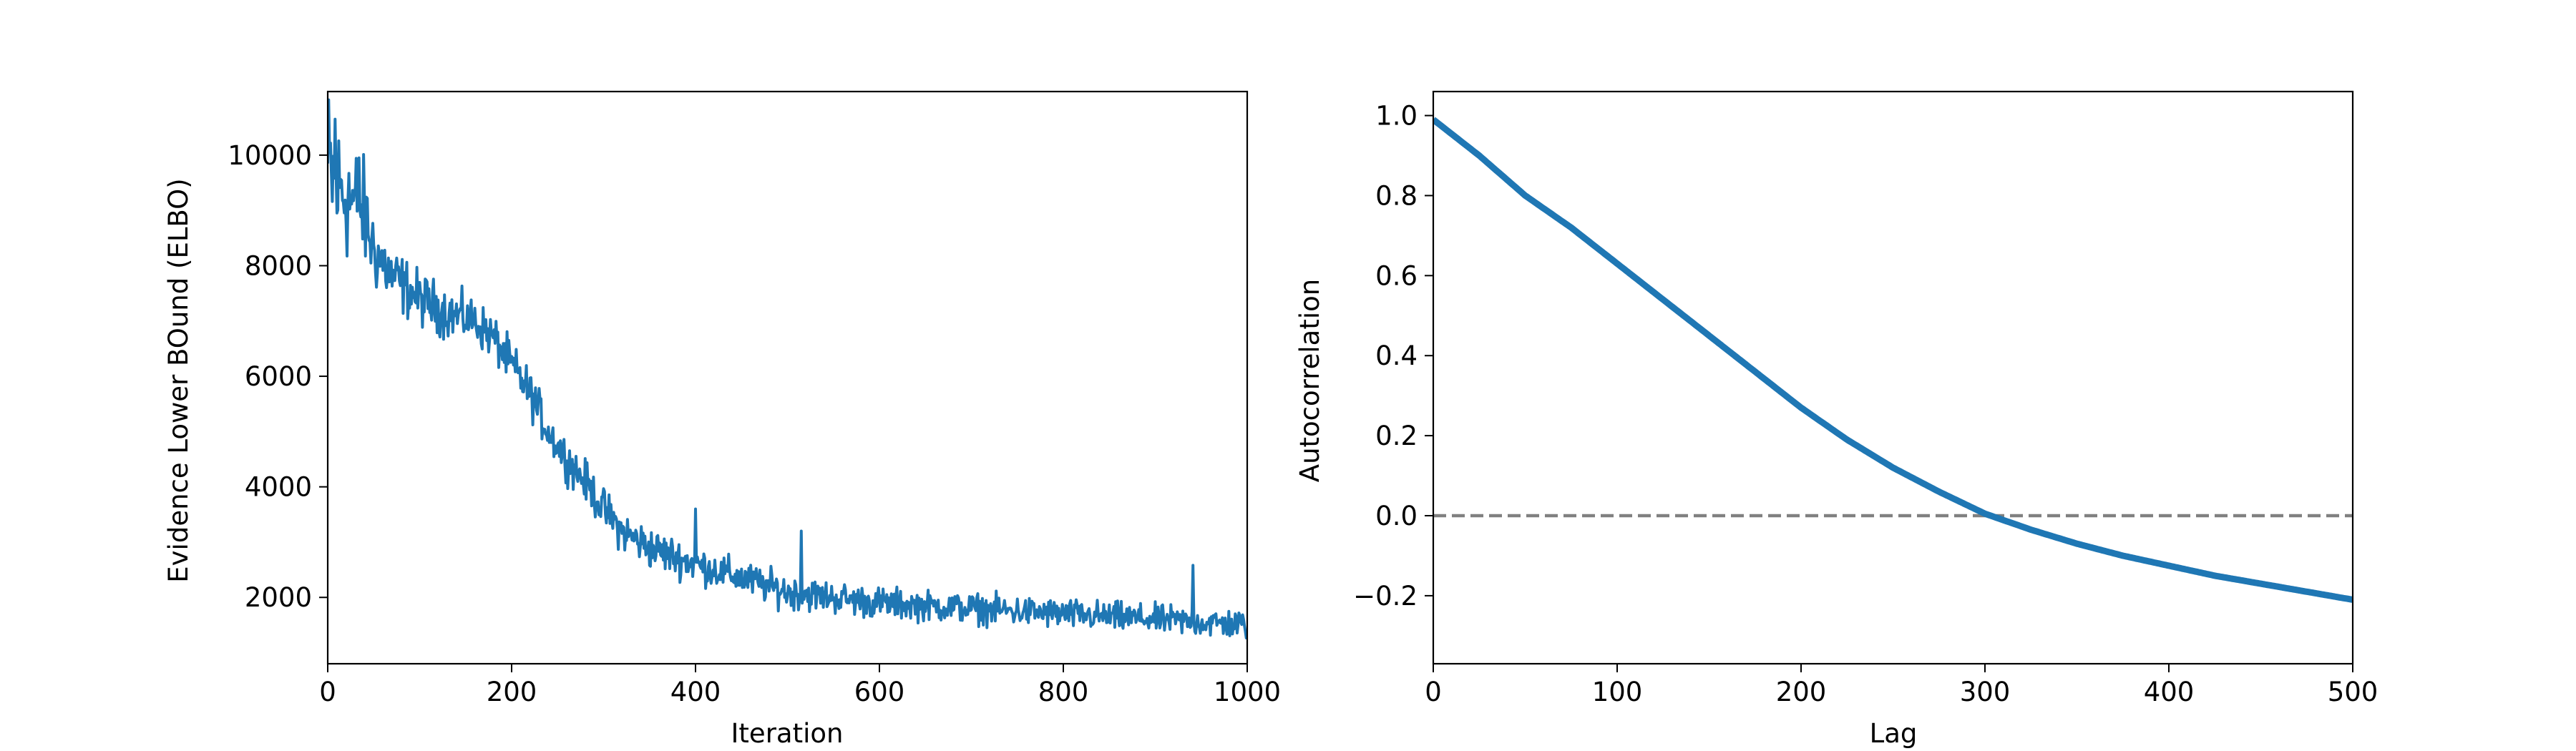  I want to click on y-tick-label: 4000, so click(278, 487).